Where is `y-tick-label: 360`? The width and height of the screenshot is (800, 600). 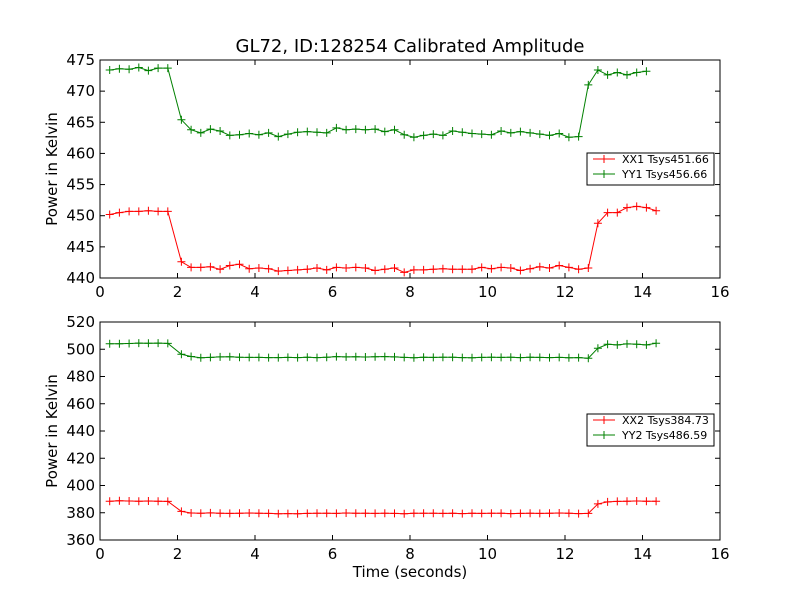
y-tick-label: 360 is located at coordinates (80, 540).